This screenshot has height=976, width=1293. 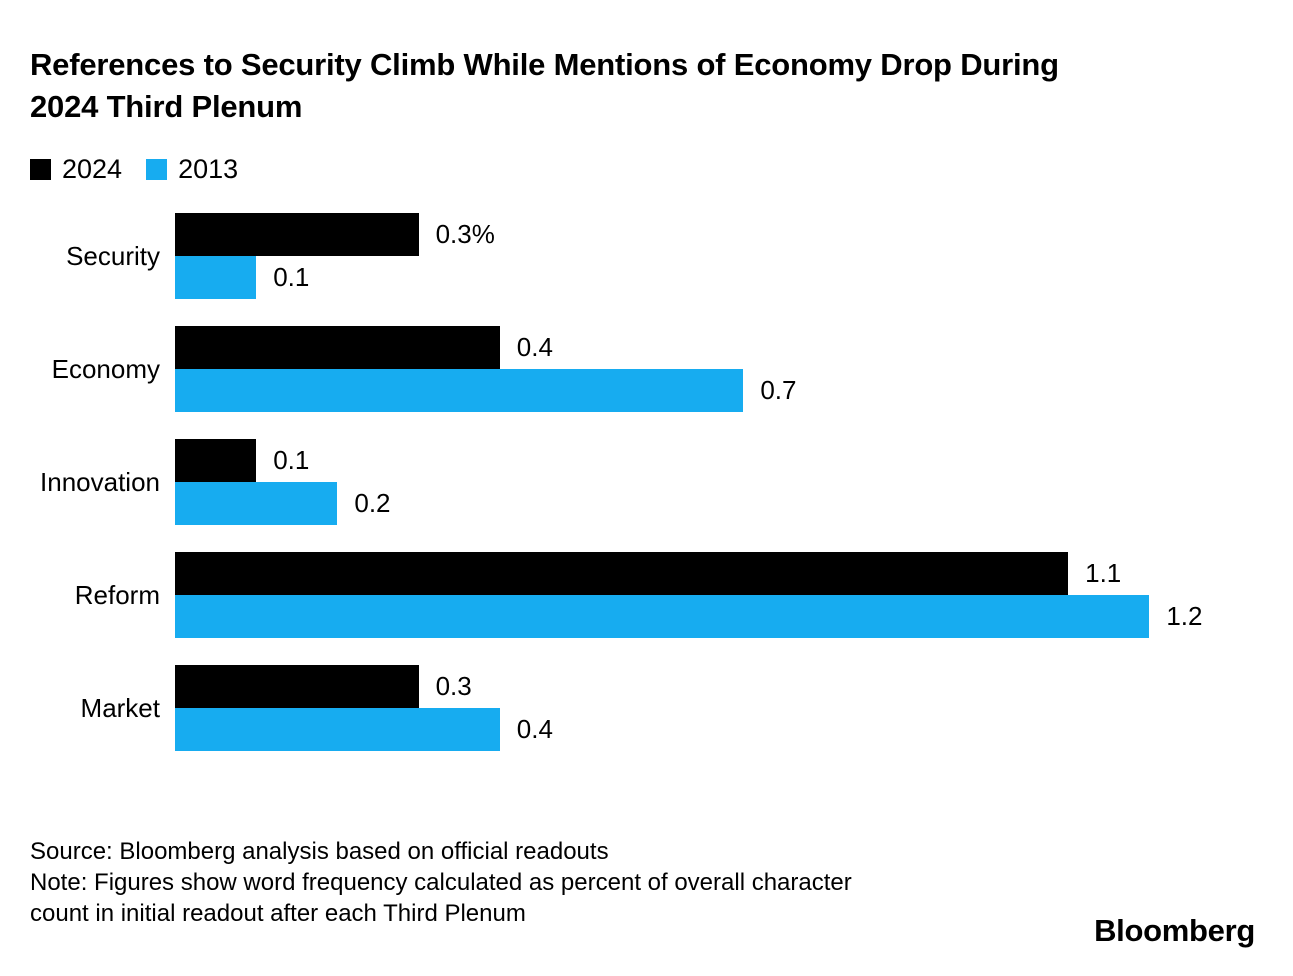 What do you see at coordinates (719, 235) in the screenshot?
I see `bar-line: 0.3%` at bounding box center [719, 235].